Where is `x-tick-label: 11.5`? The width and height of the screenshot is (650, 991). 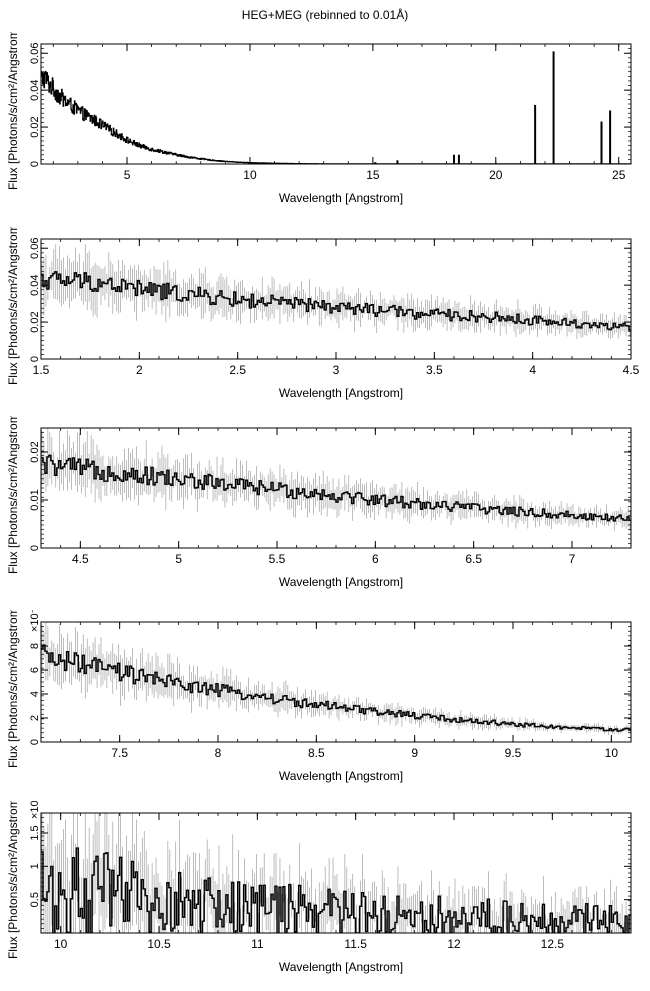
x-tick-label: 11.5 is located at coordinates (355, 944).